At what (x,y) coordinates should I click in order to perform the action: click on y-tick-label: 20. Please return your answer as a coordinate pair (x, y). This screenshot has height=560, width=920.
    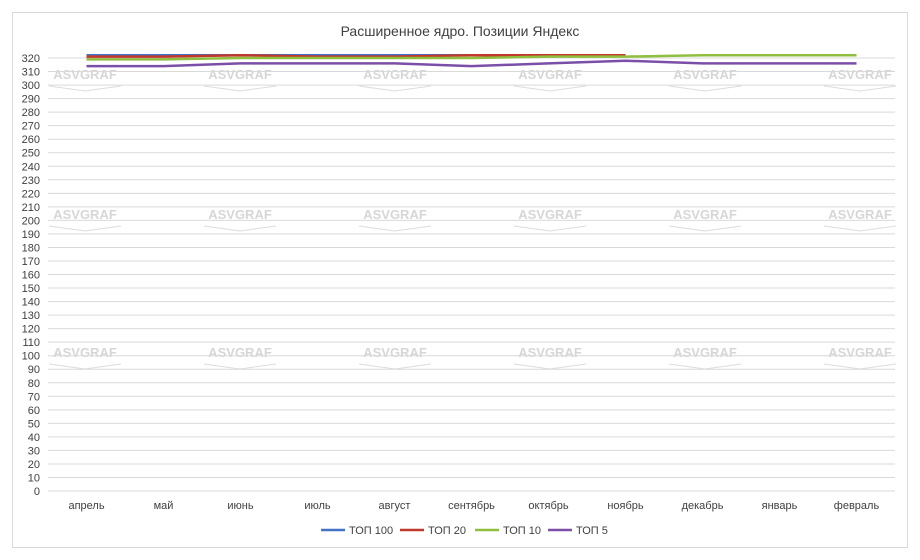
    Looking at the image, I should click on (34, 465).